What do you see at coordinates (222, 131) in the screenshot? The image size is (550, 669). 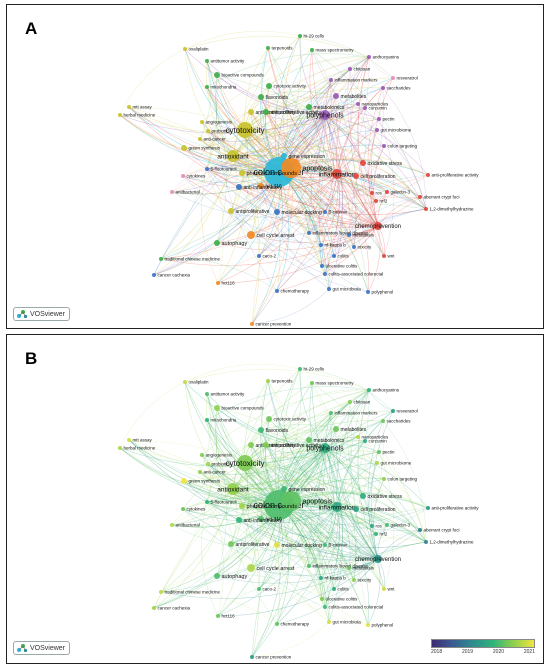 I see `node-label: probiotics` at bounding box center [222, 131].